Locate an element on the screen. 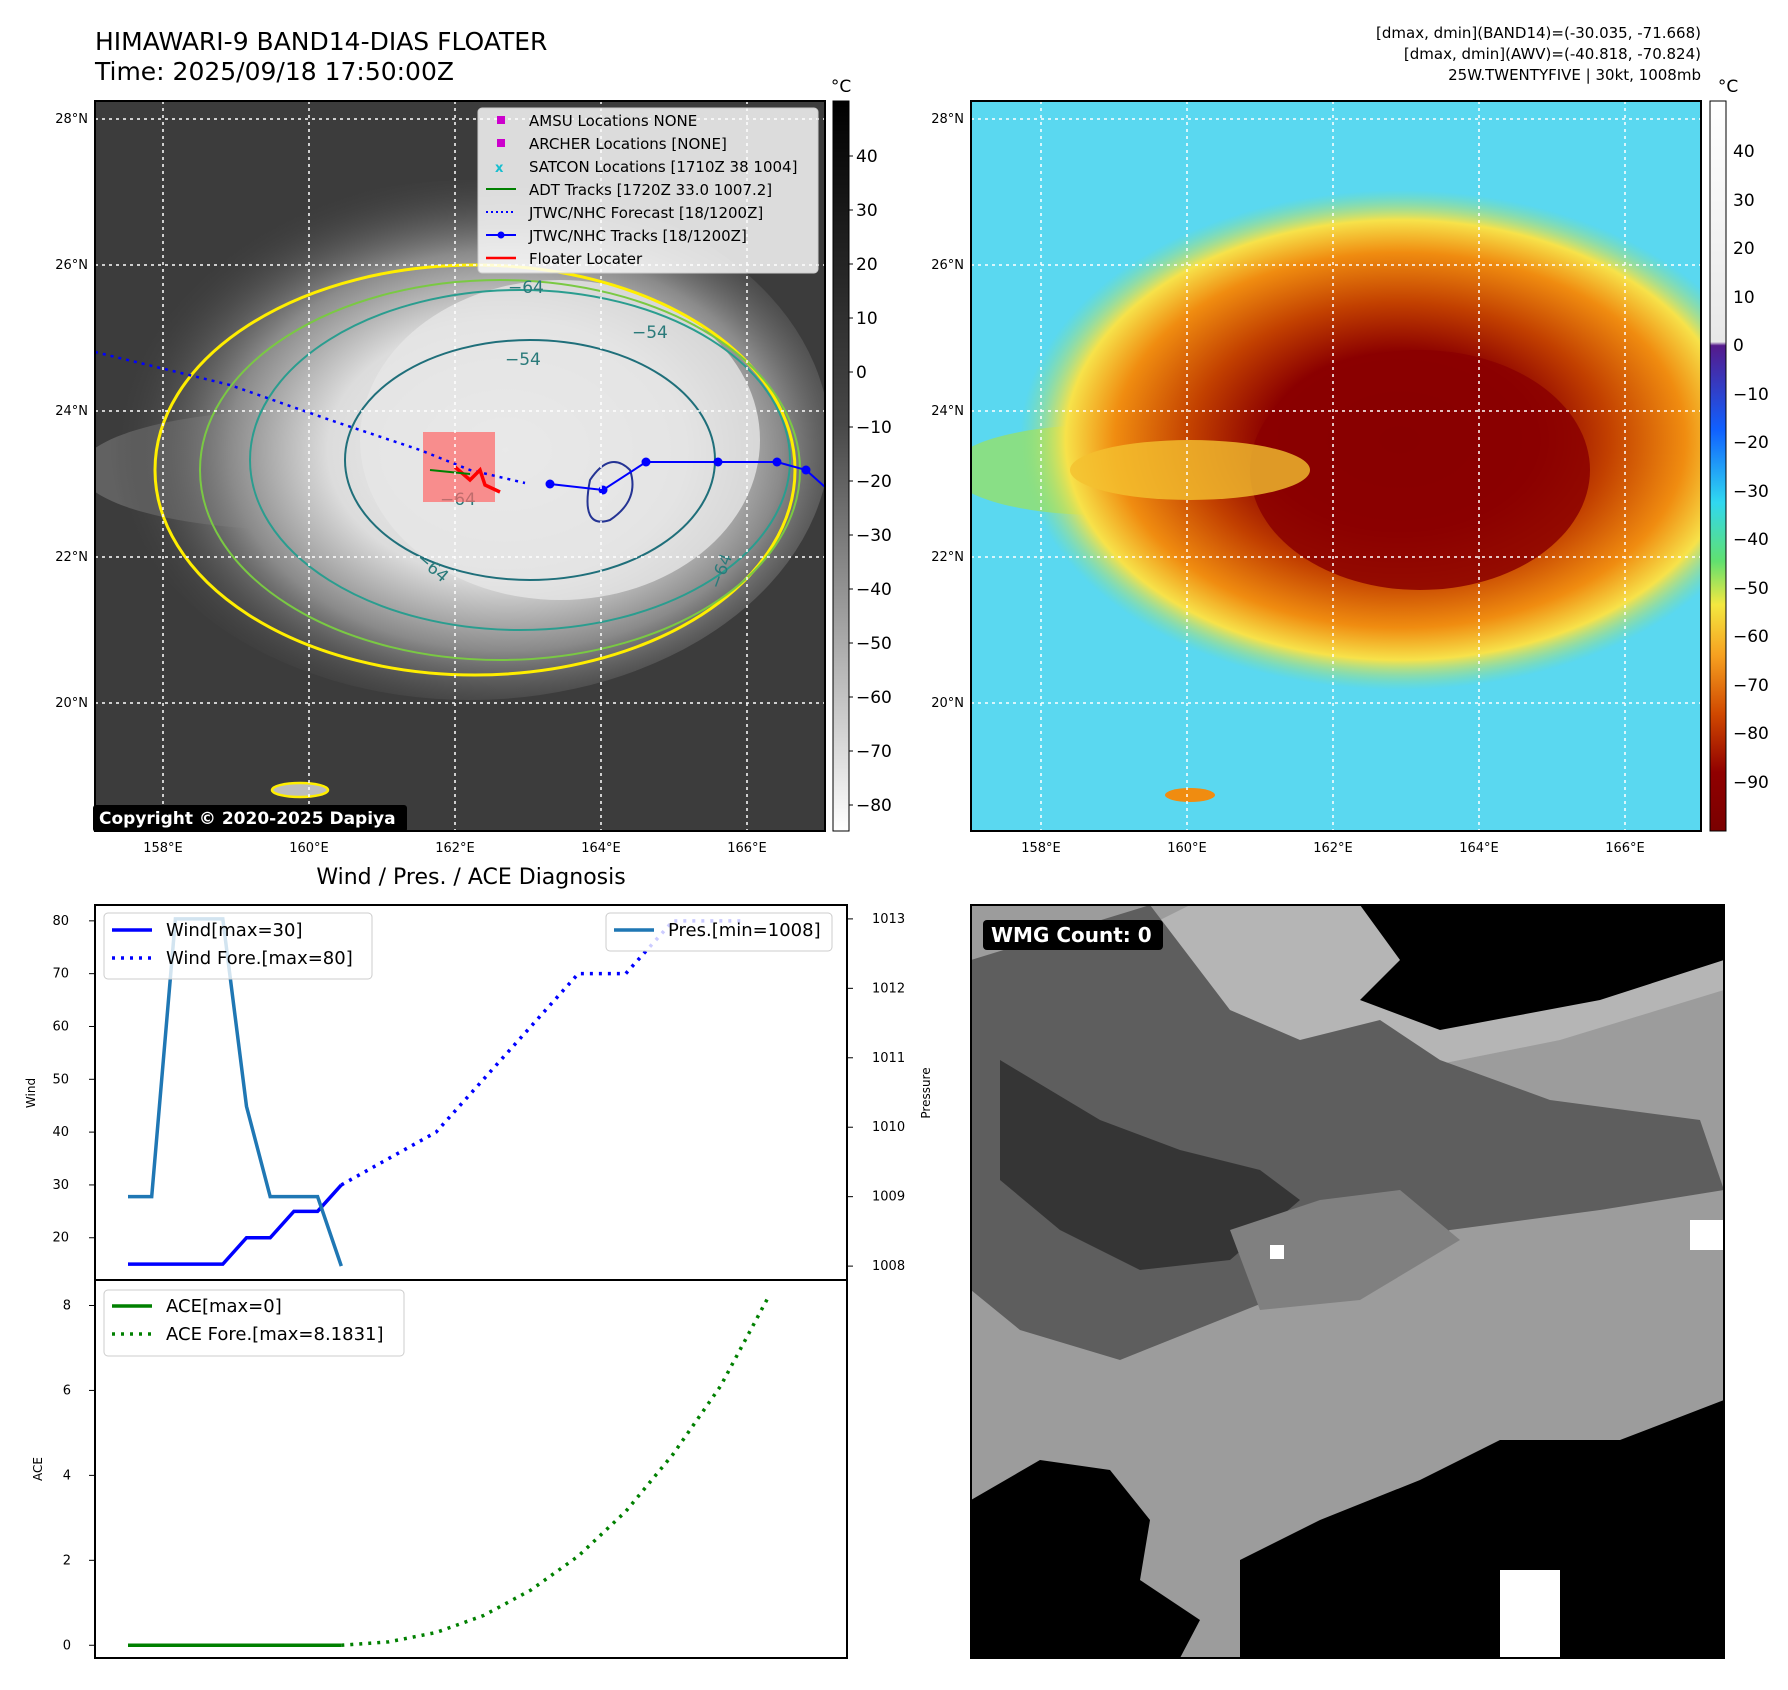 This screenshot has height=1690, width=1788. color-map-lat-labels: 28°N 26°N 24°N 22°N 20°N is located at coordinates (947, 411).